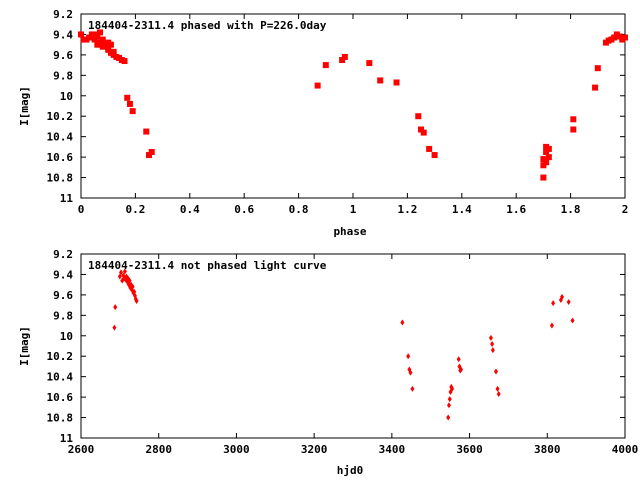  I want to click on unphased-x-tick-label: 3000, so click(236, 449).